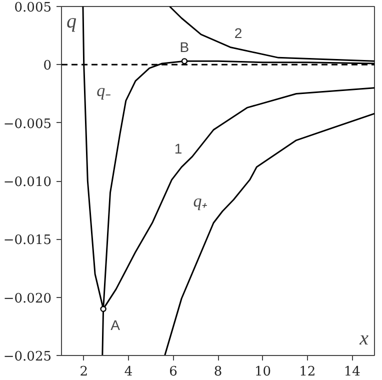  Describe the element at coordinates (363, 339) in the screenshot. I see `x-axis-title: x` at that location.